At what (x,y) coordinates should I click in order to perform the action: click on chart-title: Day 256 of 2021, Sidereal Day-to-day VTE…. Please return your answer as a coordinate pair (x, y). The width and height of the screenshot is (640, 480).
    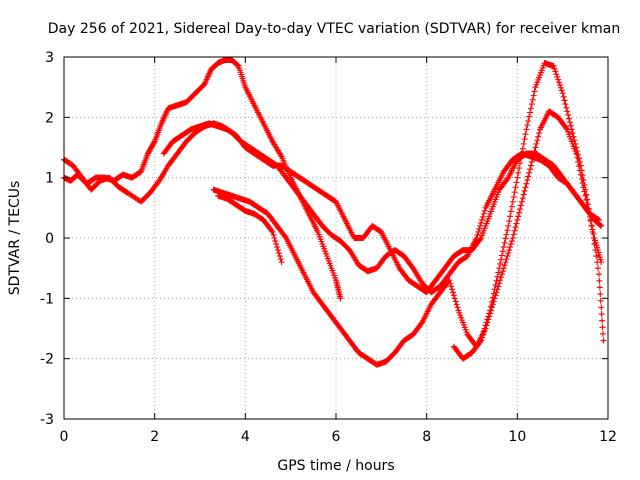
    Looking at the image, I should click on (334, 29).